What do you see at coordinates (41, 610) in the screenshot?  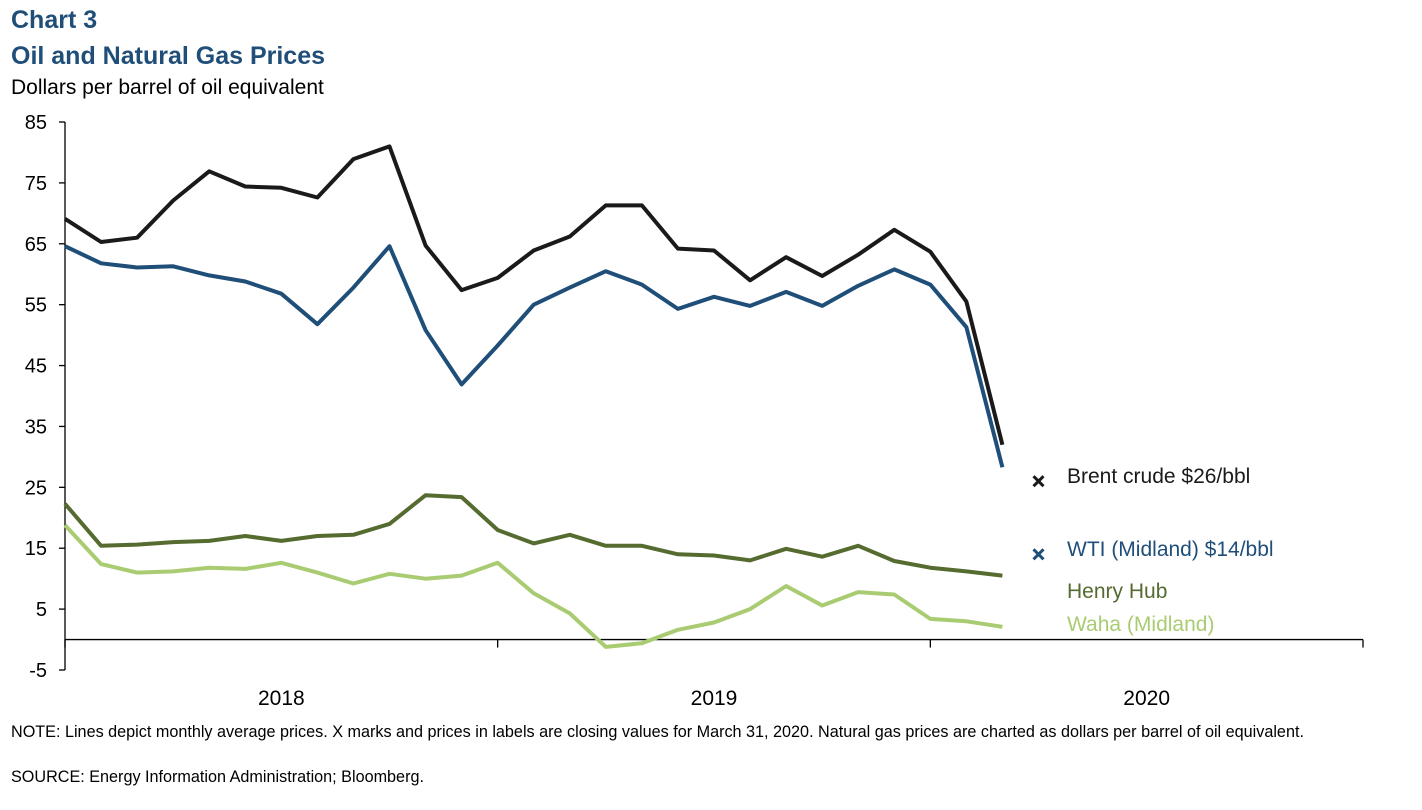 I see `y-tick-label: 5` at bounding box center [41, 610].